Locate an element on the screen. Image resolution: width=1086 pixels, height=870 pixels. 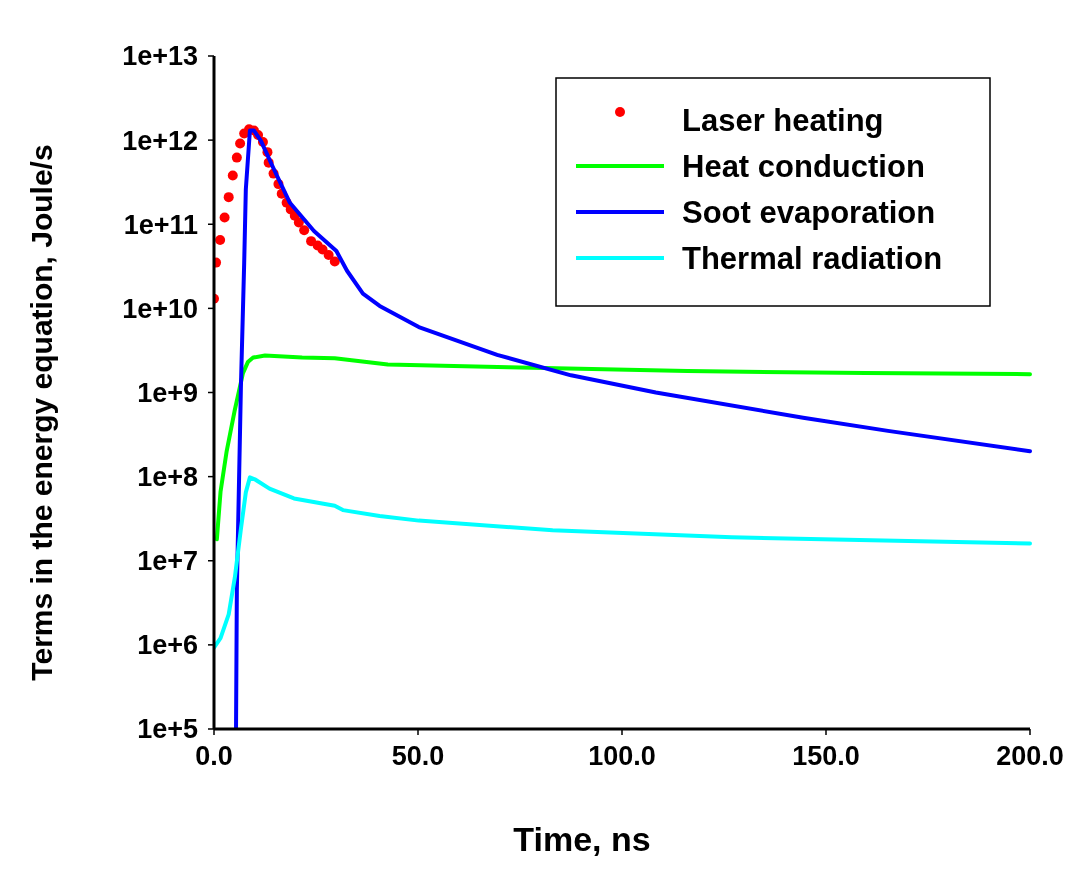
legend-label: Laser heating is located at coordinates (783, 120).